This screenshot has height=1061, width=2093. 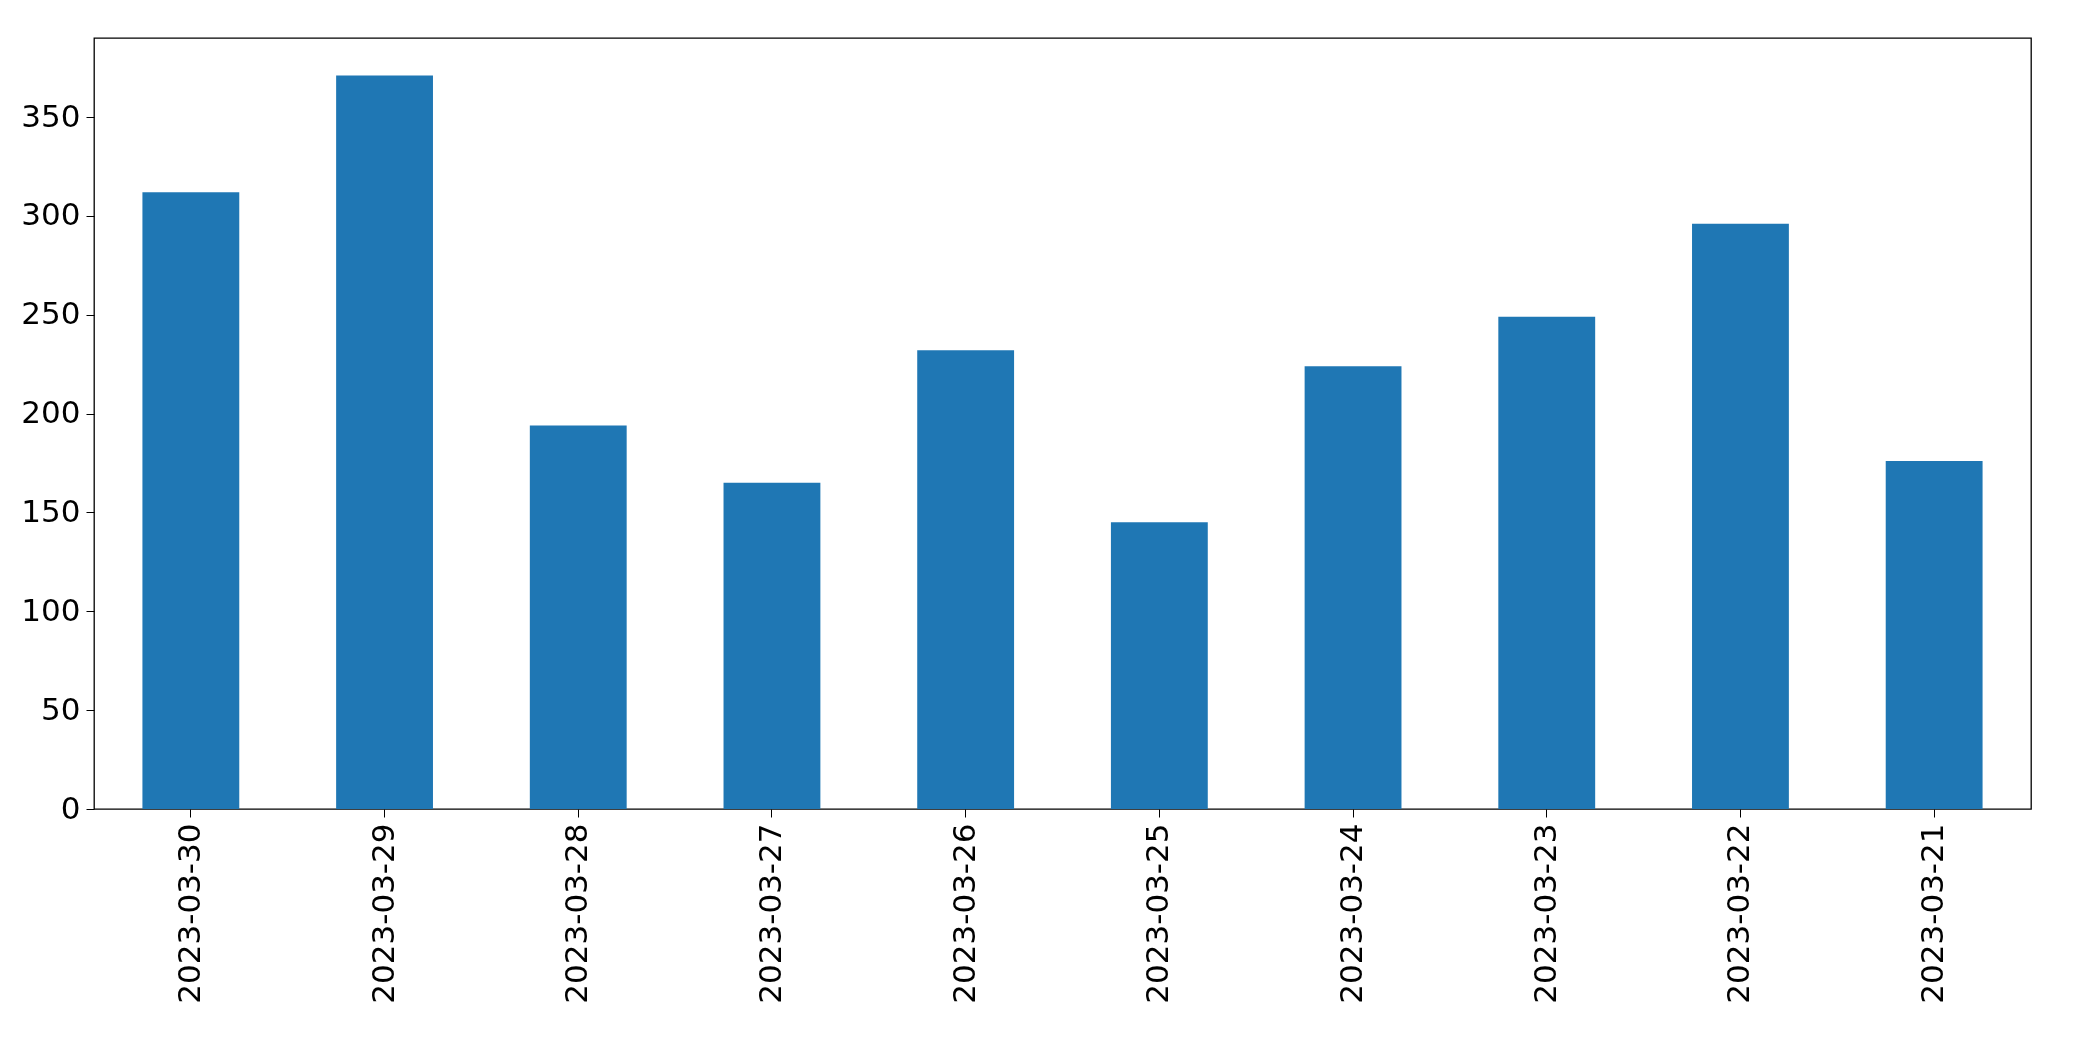 What do you see at coordinates (51, 214) in the screenshot?
I see `y-tick-label: 300` at bounding box center [51, 214].